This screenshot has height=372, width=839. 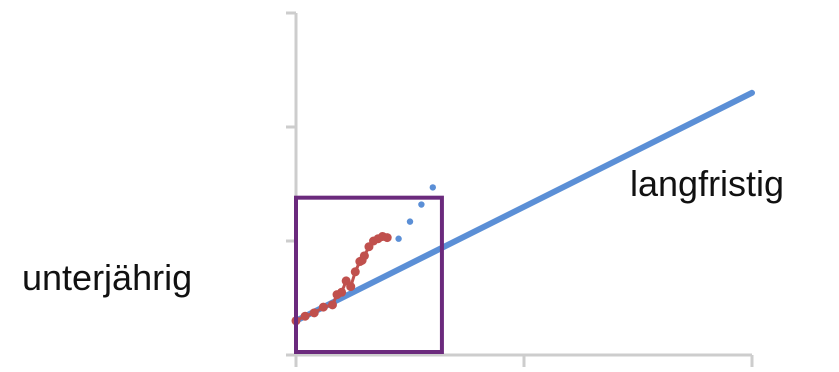 What do you see at coordinates (707, 183) in the screenshot?
I see `annotation-langfristig: langfristig` at bounding box center [707, 183].